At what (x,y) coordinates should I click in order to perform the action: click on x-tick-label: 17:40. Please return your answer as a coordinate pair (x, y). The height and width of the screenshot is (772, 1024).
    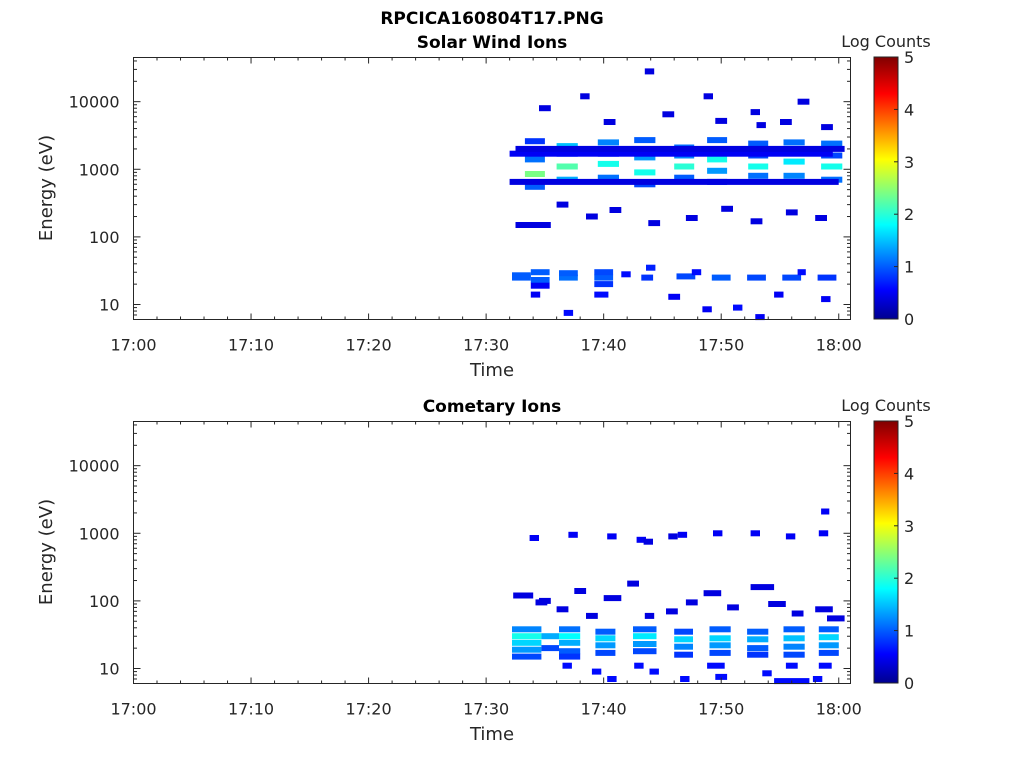
    Looking at the image, I should click on (604, 345).